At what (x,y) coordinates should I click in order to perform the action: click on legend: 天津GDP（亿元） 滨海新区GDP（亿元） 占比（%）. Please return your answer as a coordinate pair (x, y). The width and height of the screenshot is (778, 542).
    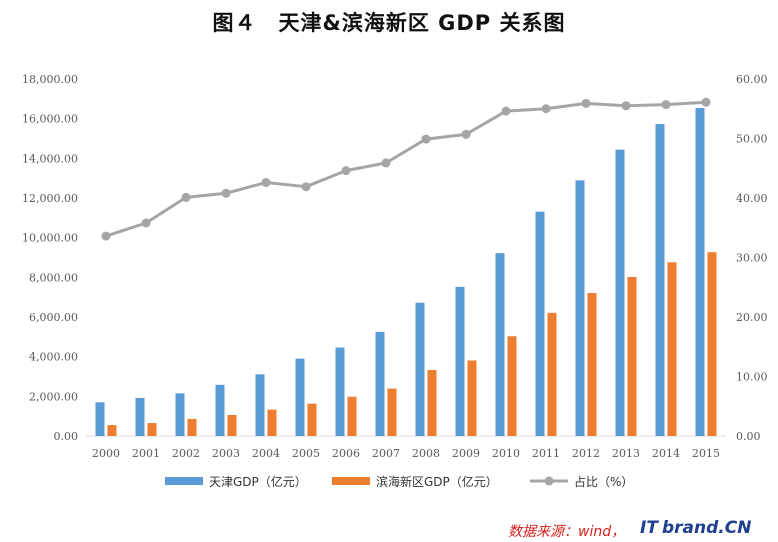
    Looking at the image, I should click on (399, 481).